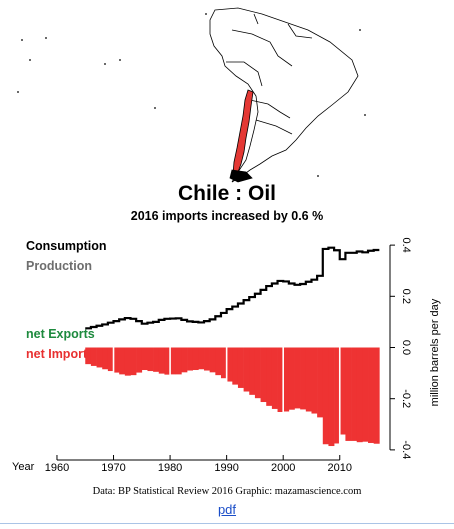  I want to click on net-imports-bars, so click(232, 397).